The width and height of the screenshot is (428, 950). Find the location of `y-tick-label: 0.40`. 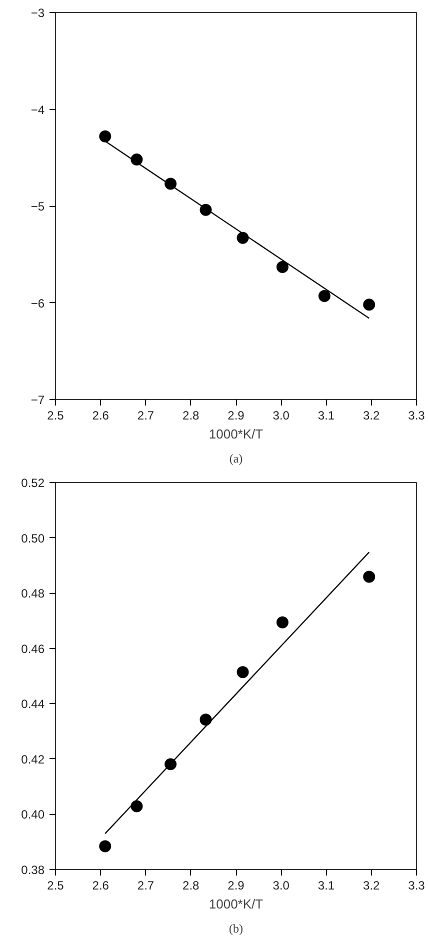

y-tick-label: 0.40 is located at coordinates (33, 815).